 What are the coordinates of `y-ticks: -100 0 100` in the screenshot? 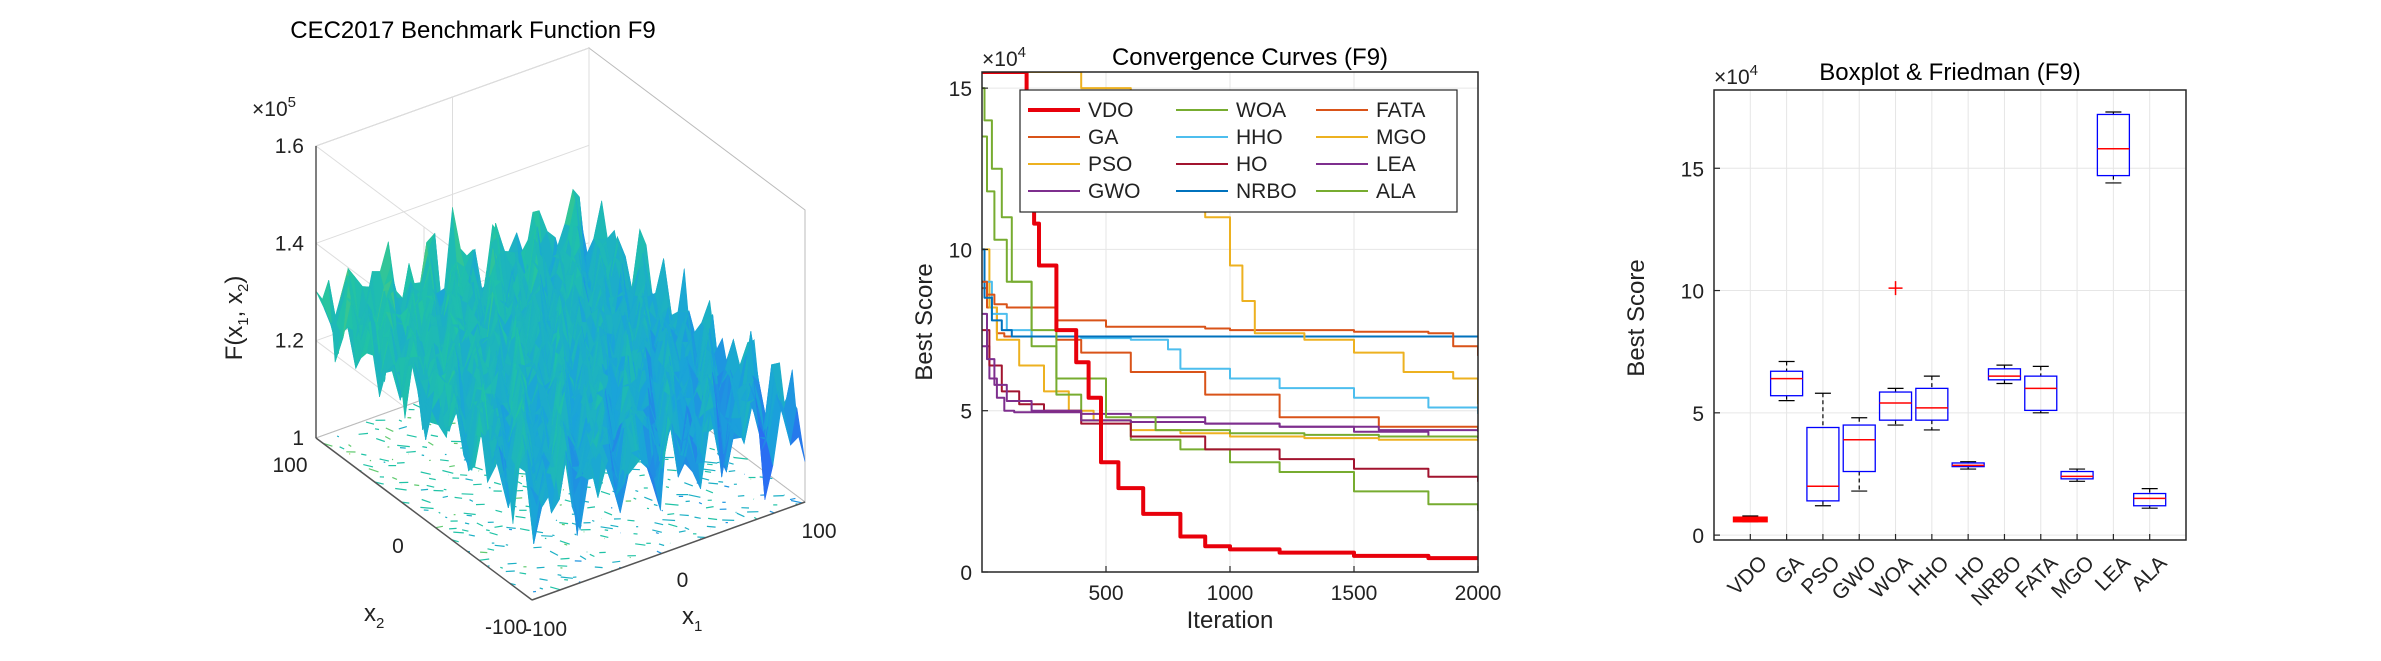 It's located at (399, 546).